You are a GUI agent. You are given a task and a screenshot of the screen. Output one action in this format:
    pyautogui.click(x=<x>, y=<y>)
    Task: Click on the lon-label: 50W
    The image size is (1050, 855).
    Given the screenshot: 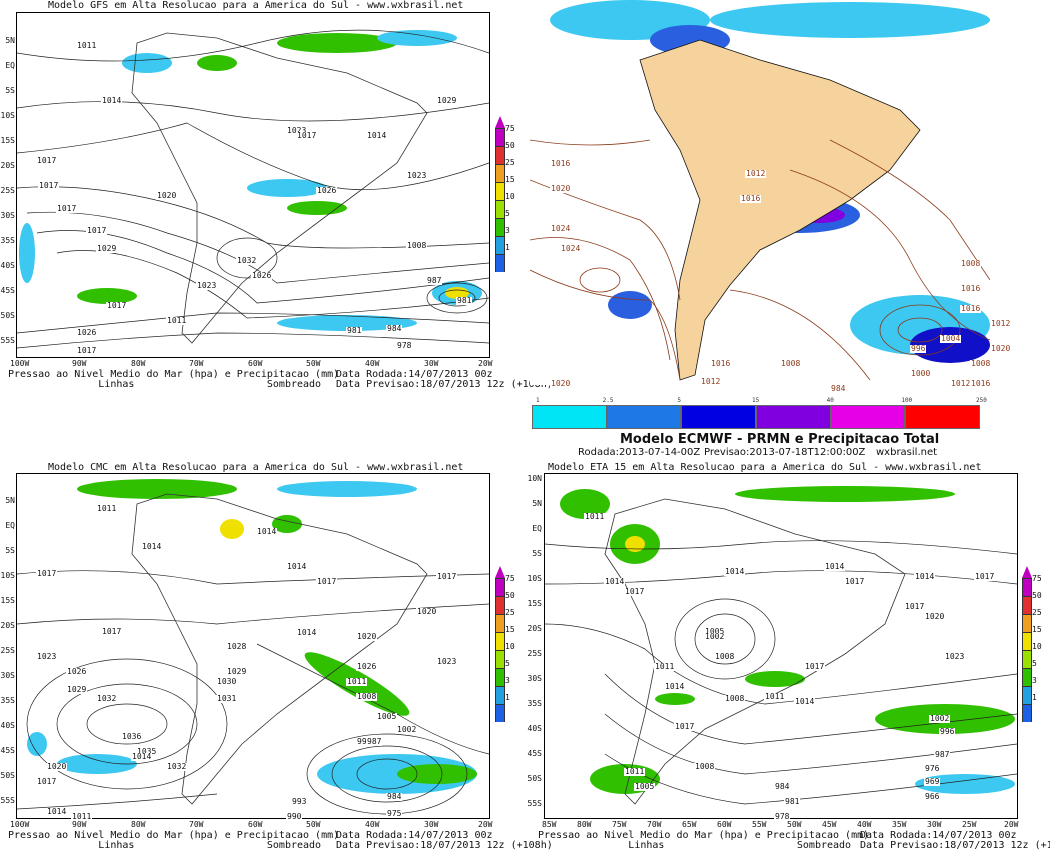 What is the action you would take?
    pyautogui.click(x=313, y=824)
    